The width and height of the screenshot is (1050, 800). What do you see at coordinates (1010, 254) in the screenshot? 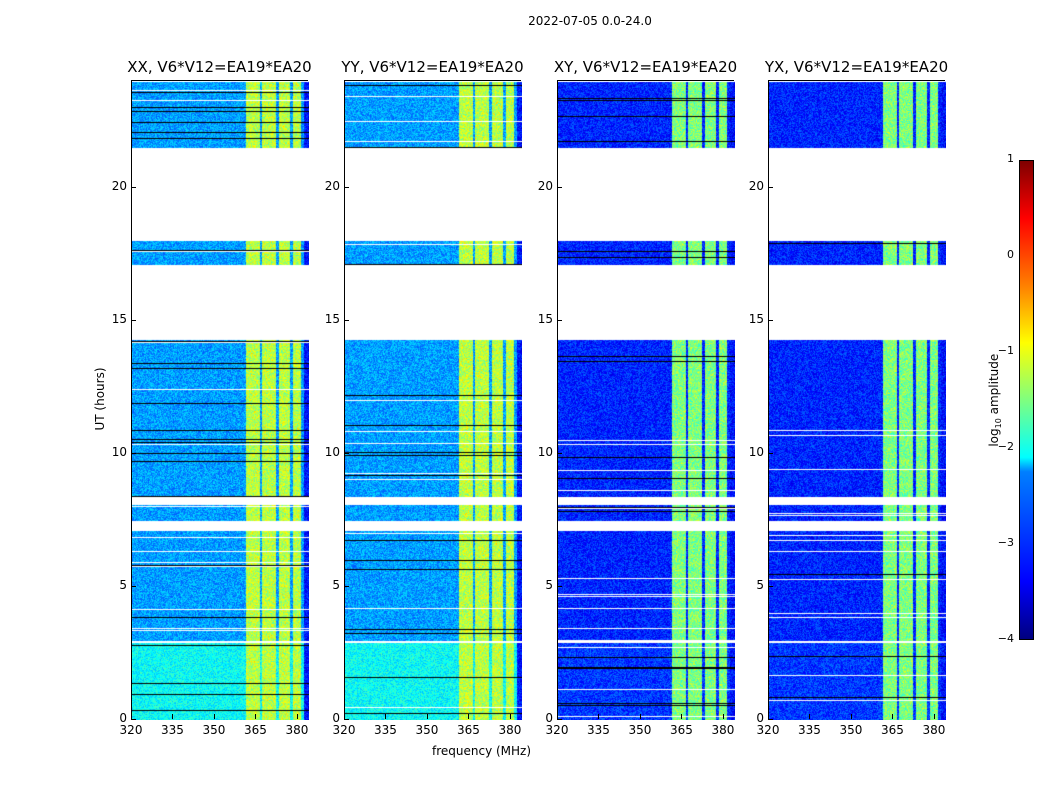
I see `colorbar-tick-label: 0` at bounding box center [1010, 254].